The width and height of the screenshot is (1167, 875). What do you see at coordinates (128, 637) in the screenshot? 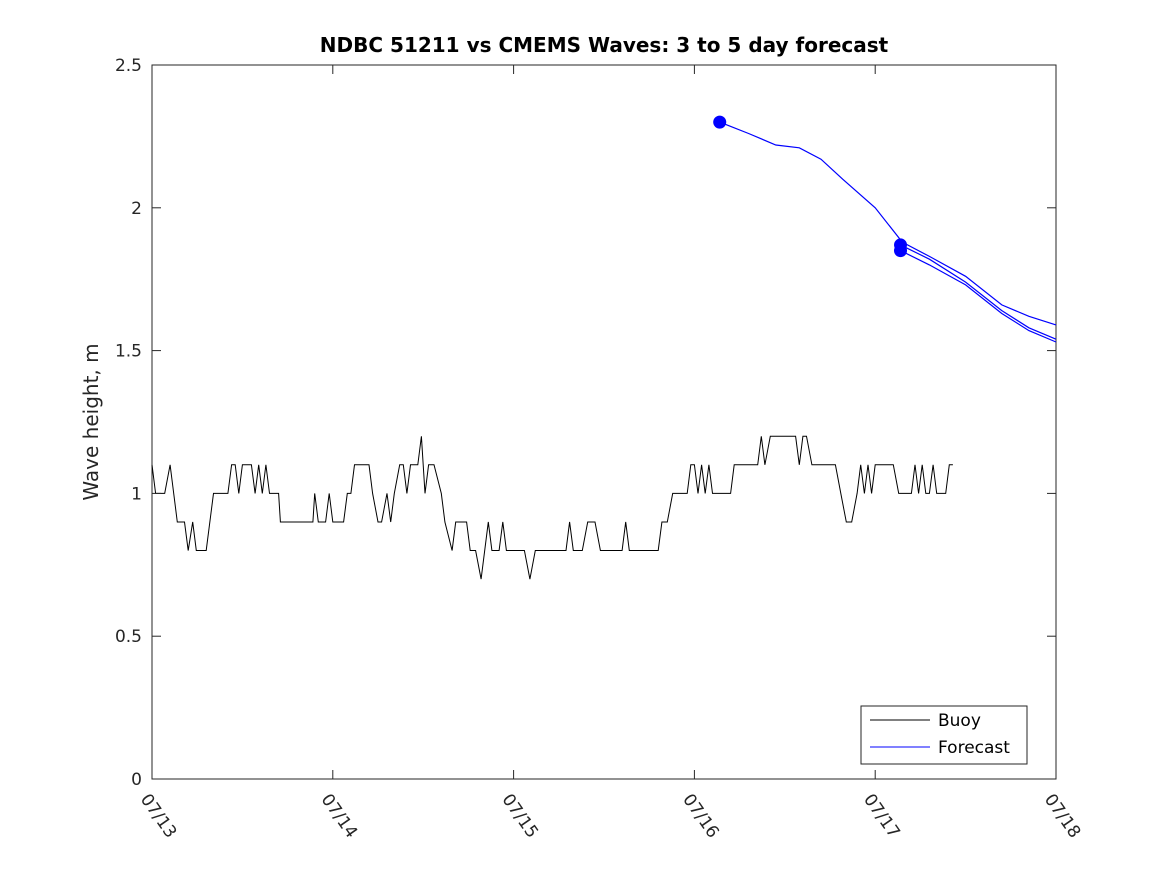
I see `y-tick-label: 0.5` at bounding box center [128, 637].